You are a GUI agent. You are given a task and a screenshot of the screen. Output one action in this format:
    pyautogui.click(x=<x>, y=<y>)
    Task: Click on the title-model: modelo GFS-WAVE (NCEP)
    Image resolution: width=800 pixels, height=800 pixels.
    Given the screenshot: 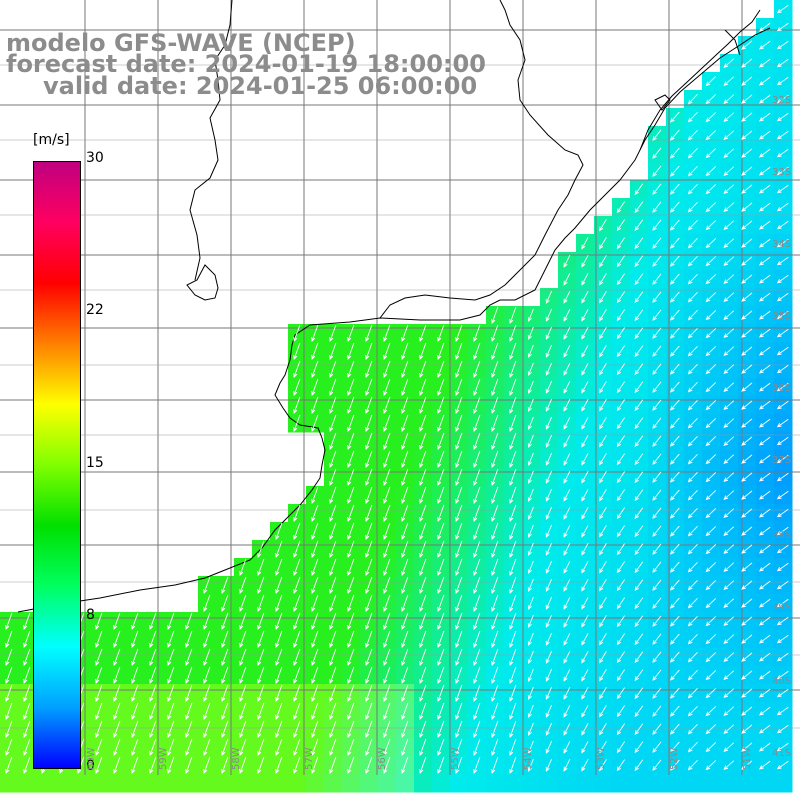 What is the action you would take?
    pyautogui.click(x=181, y=43)
    